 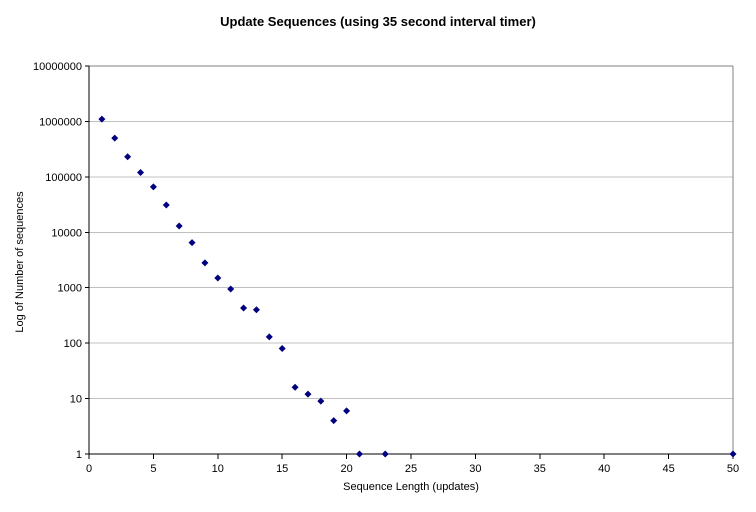 I want to click on x-axis-title: Sequence Length (updates), so click(x=411, y=487).